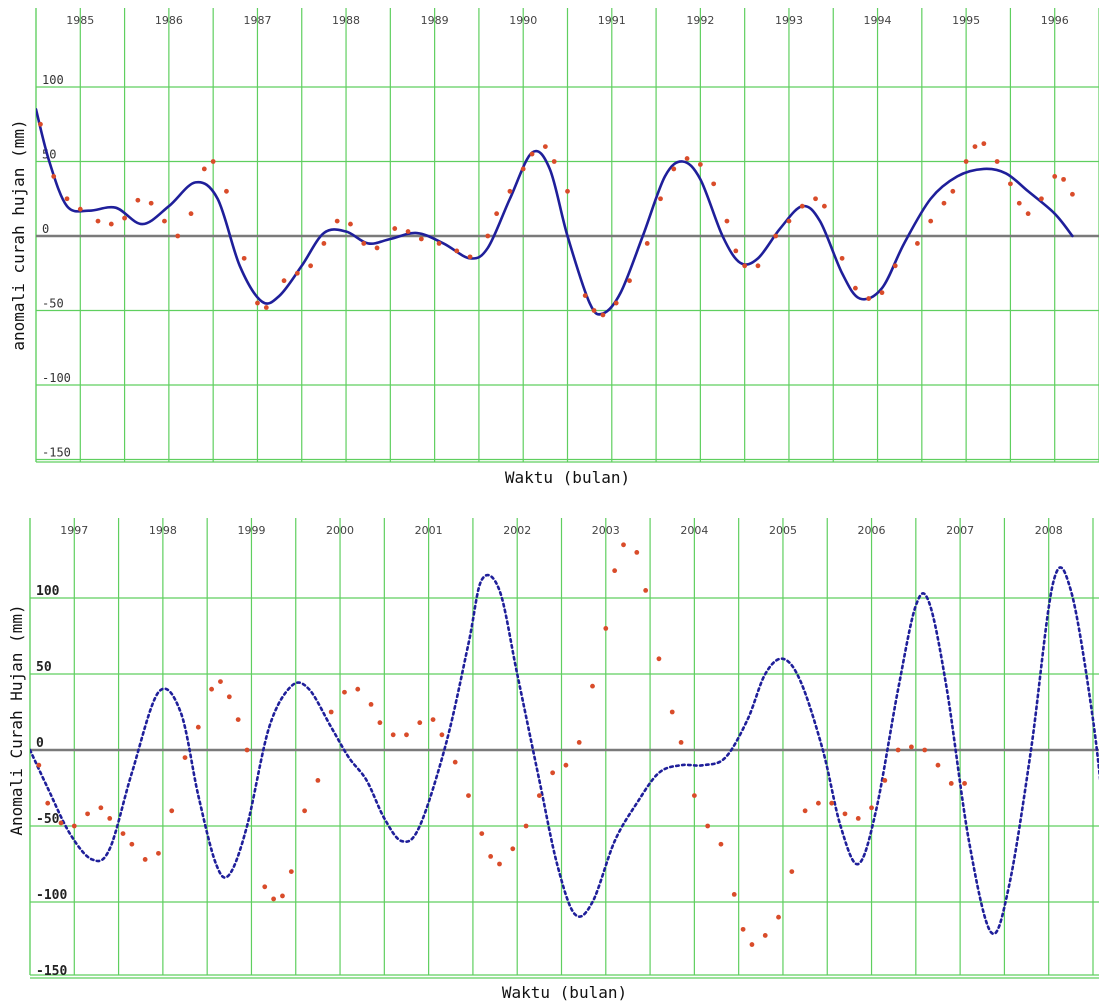 Image resolution: width=1099 pixels, height=1004 pixels. I want to click on year-label: 2002, so click(517, 530).